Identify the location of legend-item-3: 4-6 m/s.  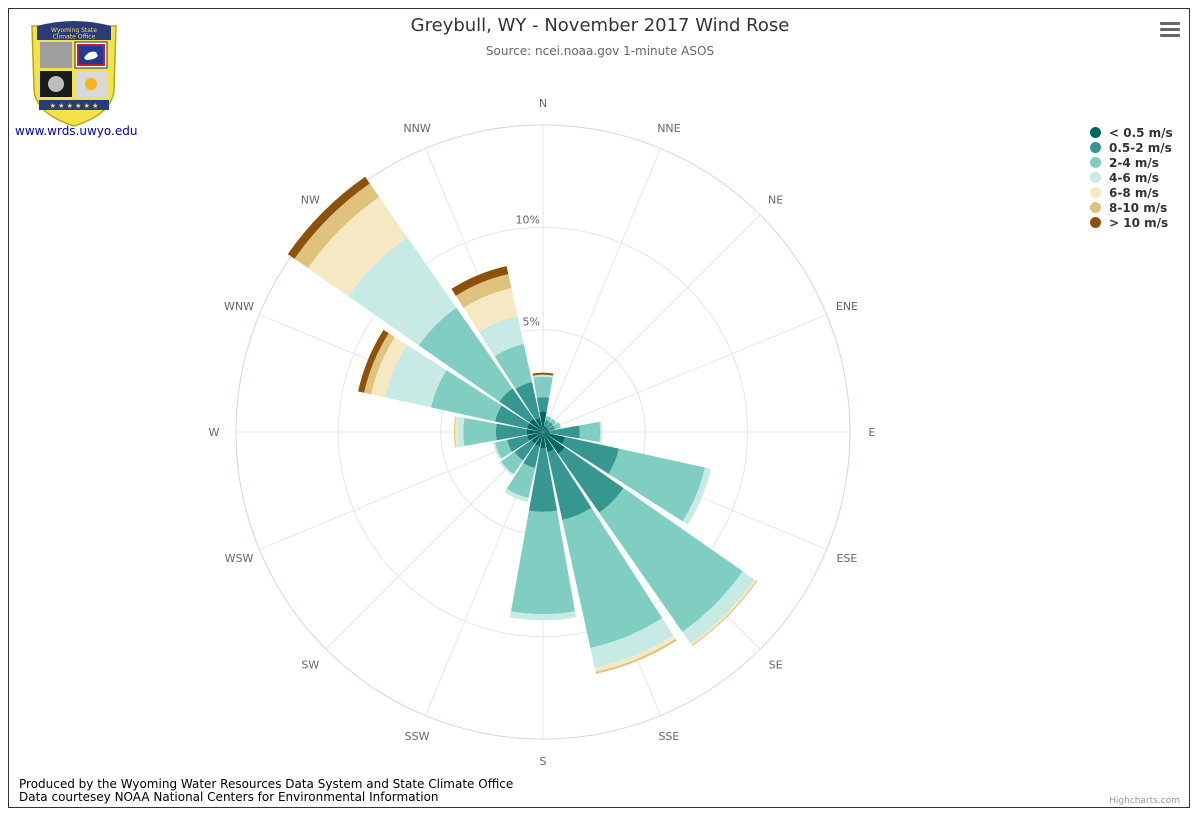
(1131, 177).